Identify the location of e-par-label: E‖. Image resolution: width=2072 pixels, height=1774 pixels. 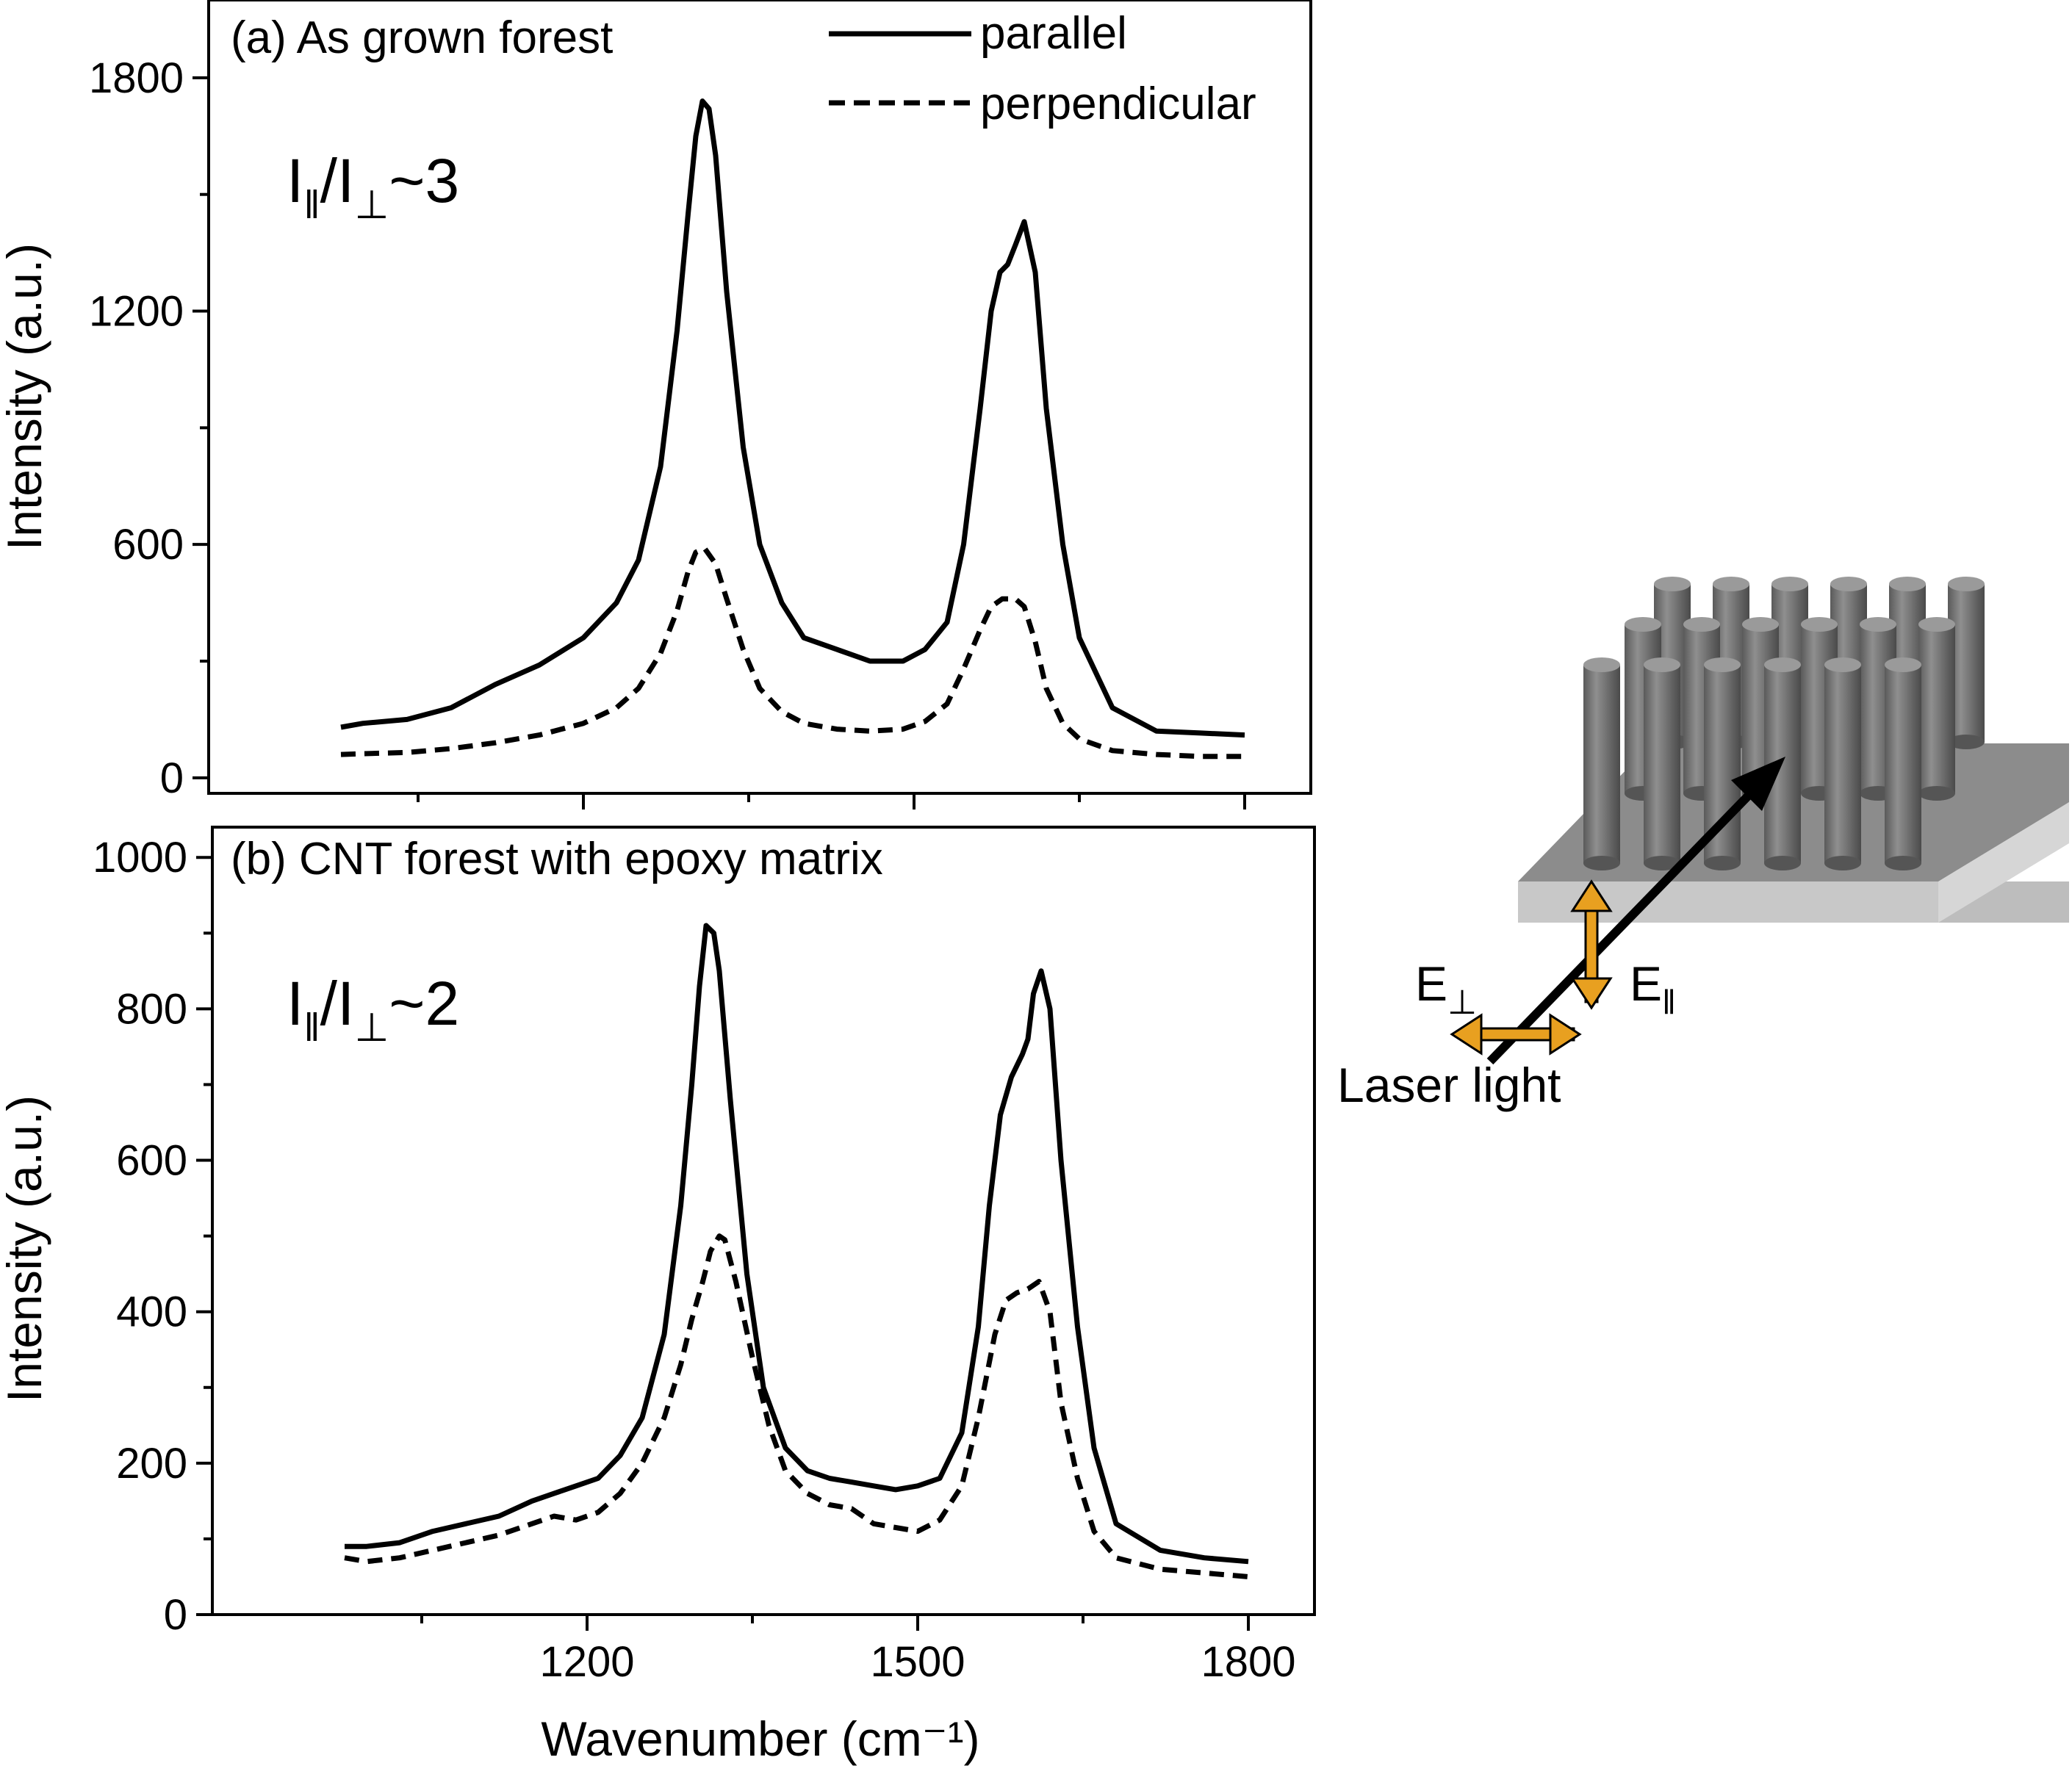
(1653, 988).